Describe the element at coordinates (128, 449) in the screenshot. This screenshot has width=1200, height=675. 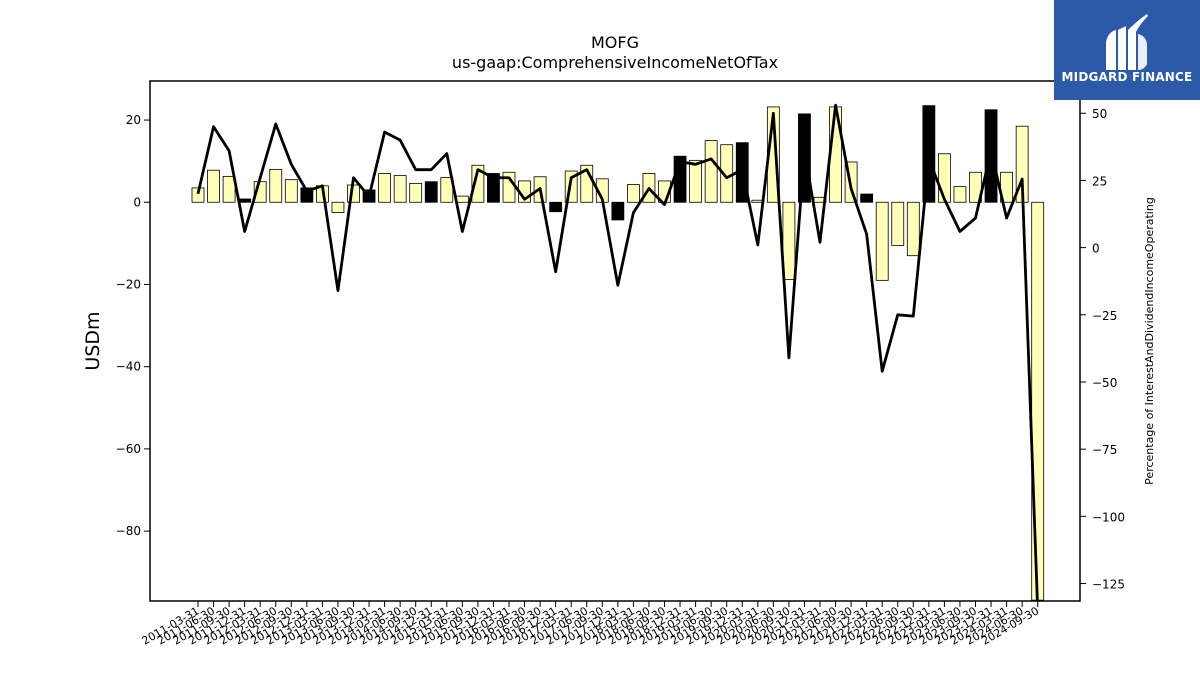
I see `y-tick-label: −60` at that location.